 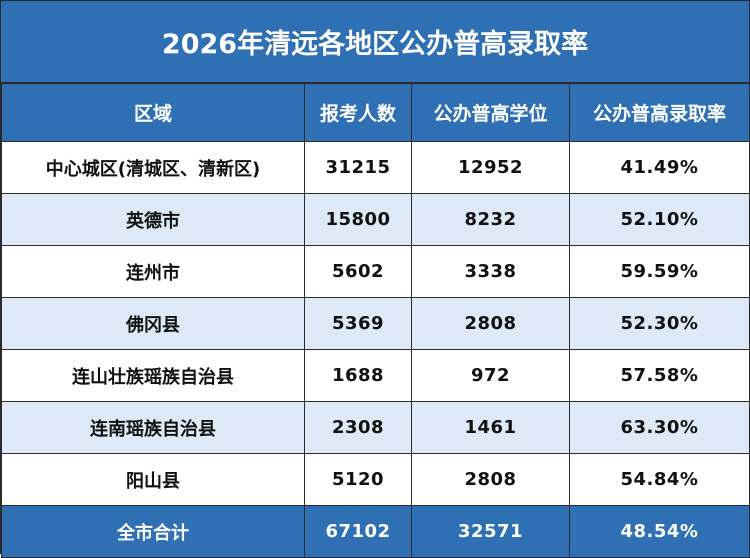 I want to click on applicants-cell: 5369, so click(x=358, y=323).